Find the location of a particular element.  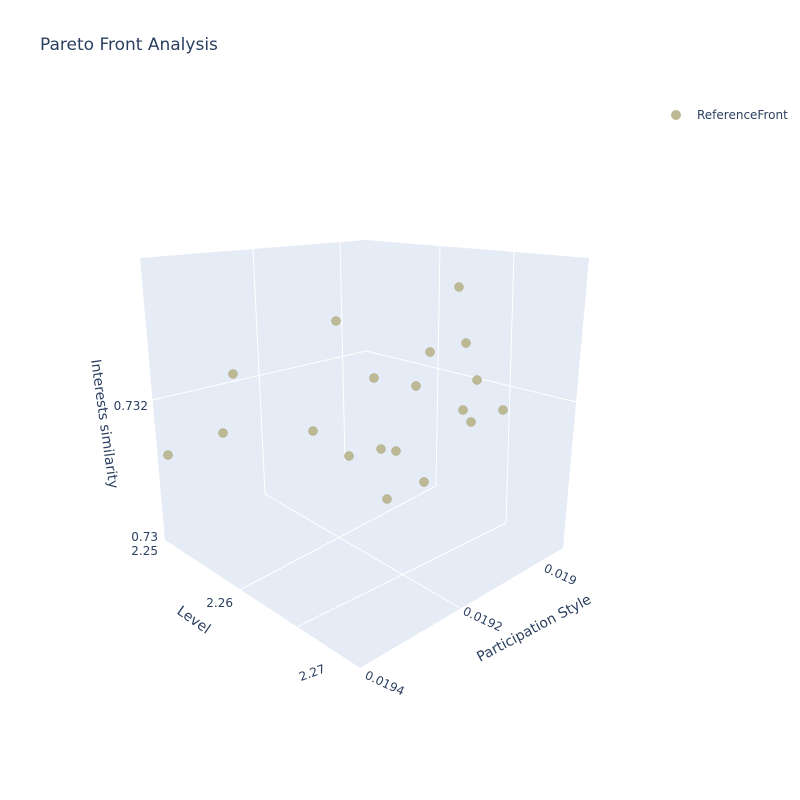

z-tick-label: 0.732 is located at coordinates (131, 406).